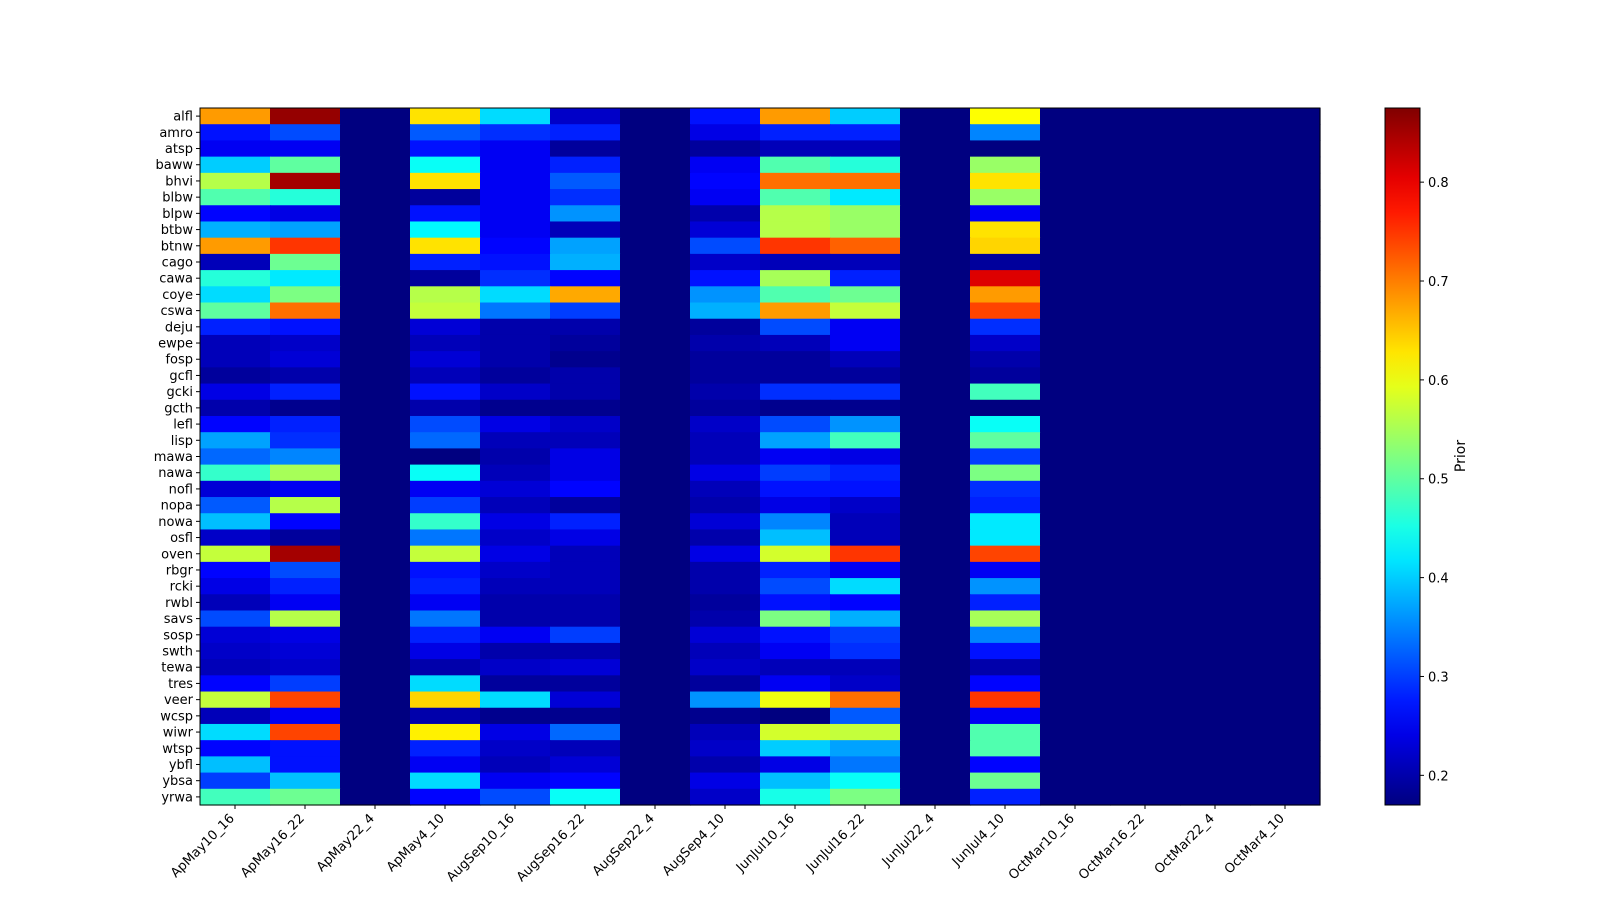  Describe the element at coordinates (181, 538) in the screenshot. I see `y-tick-label: osfl` at that location.